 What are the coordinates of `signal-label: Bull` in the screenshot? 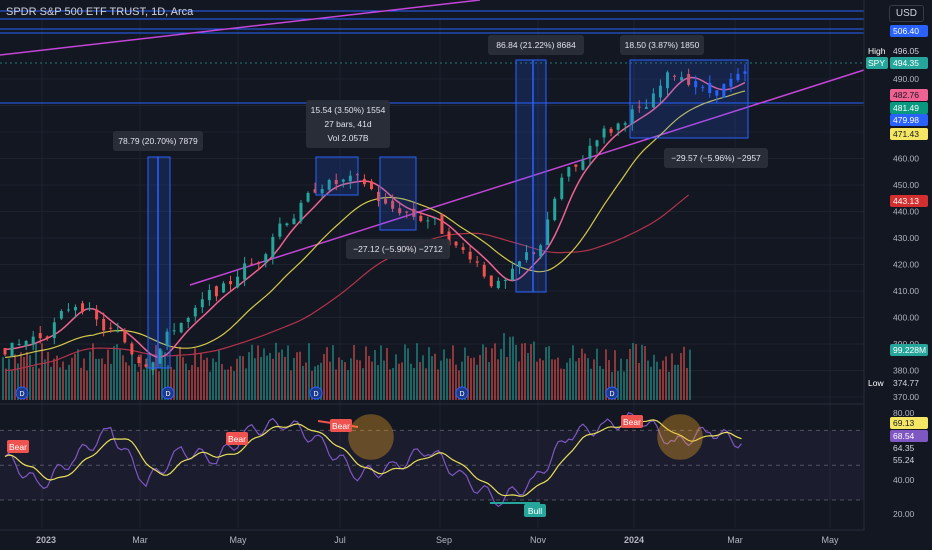 It's located at (535, 511).